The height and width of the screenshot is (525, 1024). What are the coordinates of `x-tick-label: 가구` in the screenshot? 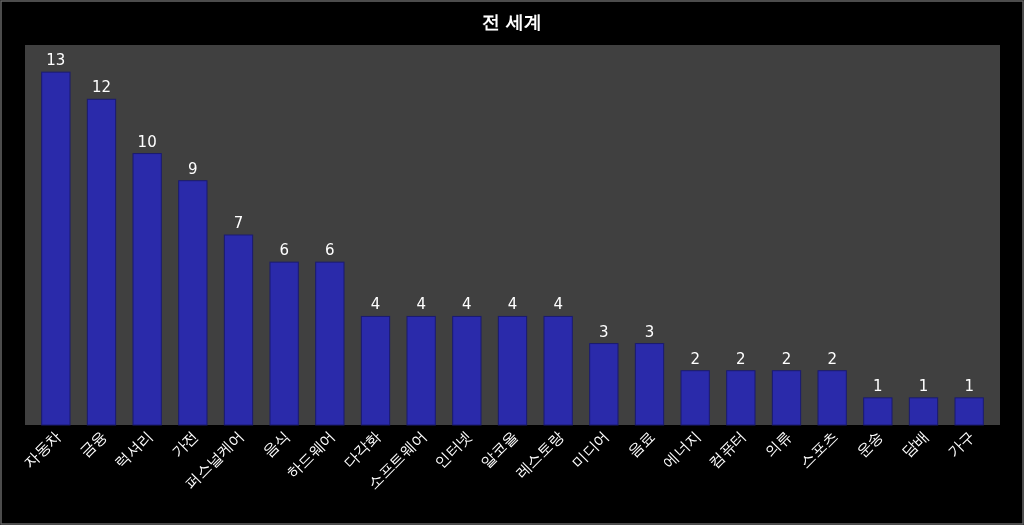 It's located at (961, 444).